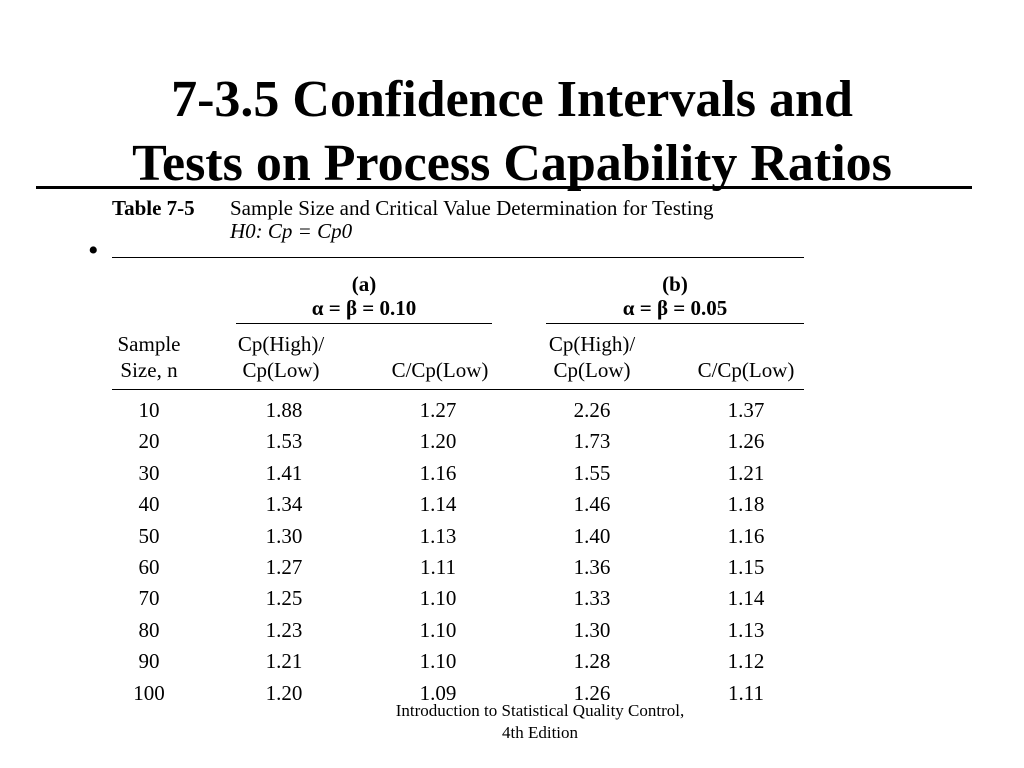 Image resolution: width=1024 pixels, height=768 pixels. What do you see at coordinates (504, 187) in the screenshot?
I see `title-divider` at bounding box center [504, 187].